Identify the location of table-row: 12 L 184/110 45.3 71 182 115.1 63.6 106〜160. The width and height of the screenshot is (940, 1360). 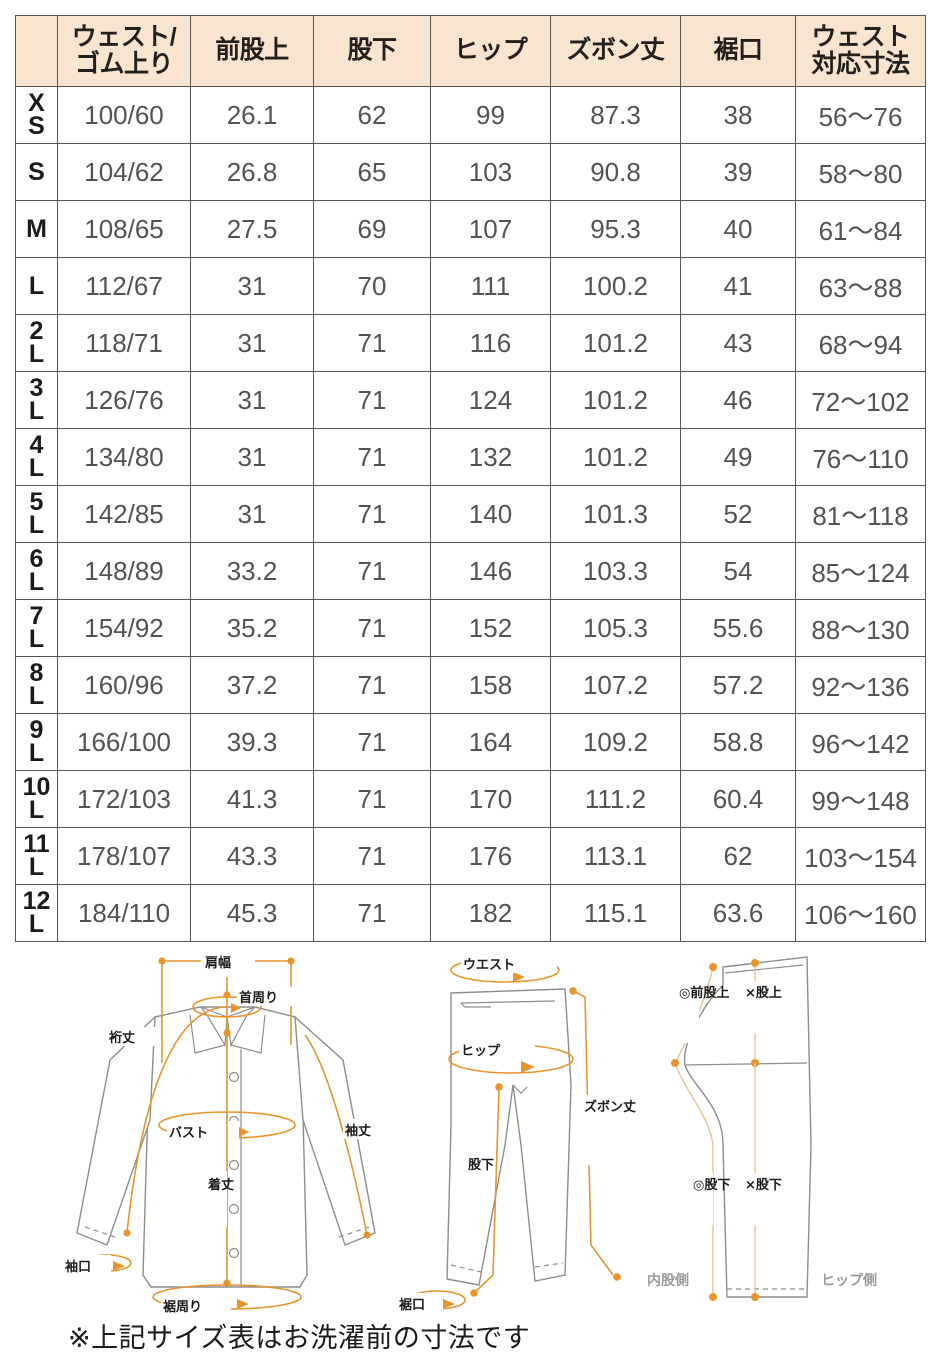
(470, 913).